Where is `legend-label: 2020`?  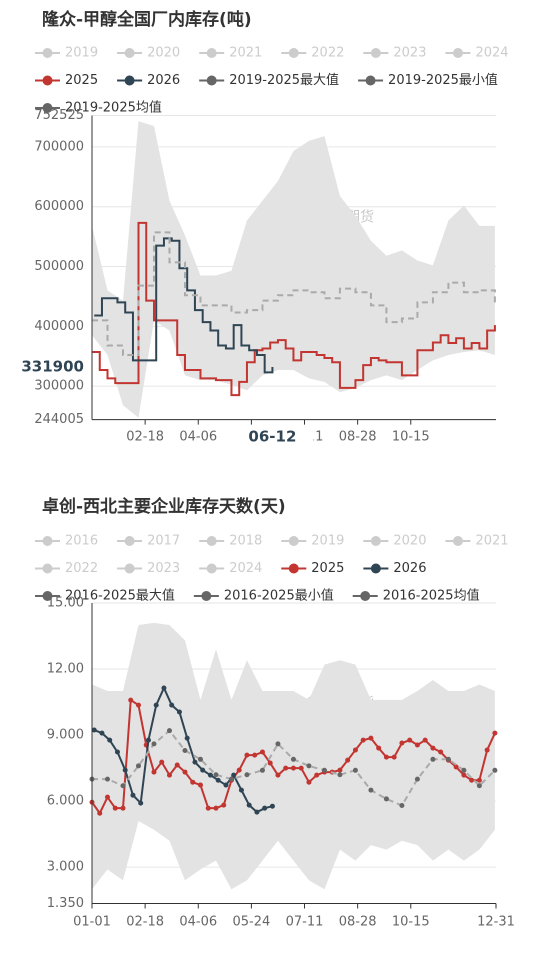 legend-label: 2020 is located at coordinates (409, 541).